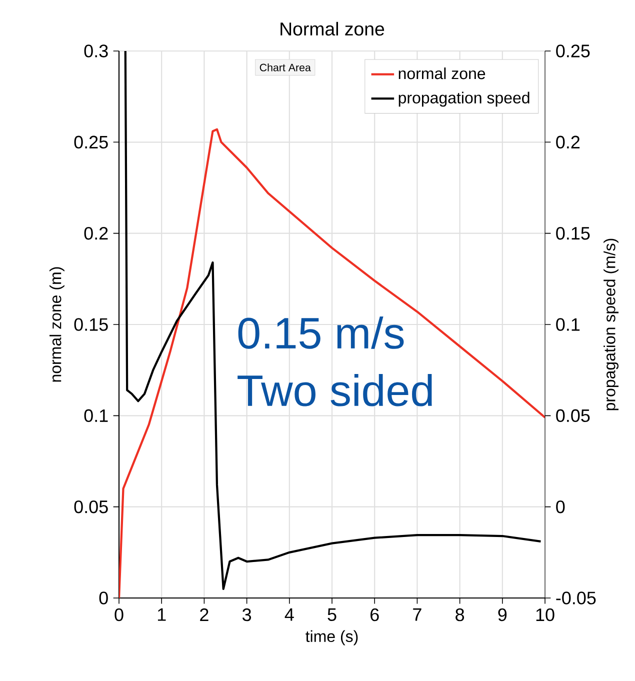  Describe the element at coordinates (576, 598) in the screenshot. I see `y2-tick-label: -0.05` at that location.